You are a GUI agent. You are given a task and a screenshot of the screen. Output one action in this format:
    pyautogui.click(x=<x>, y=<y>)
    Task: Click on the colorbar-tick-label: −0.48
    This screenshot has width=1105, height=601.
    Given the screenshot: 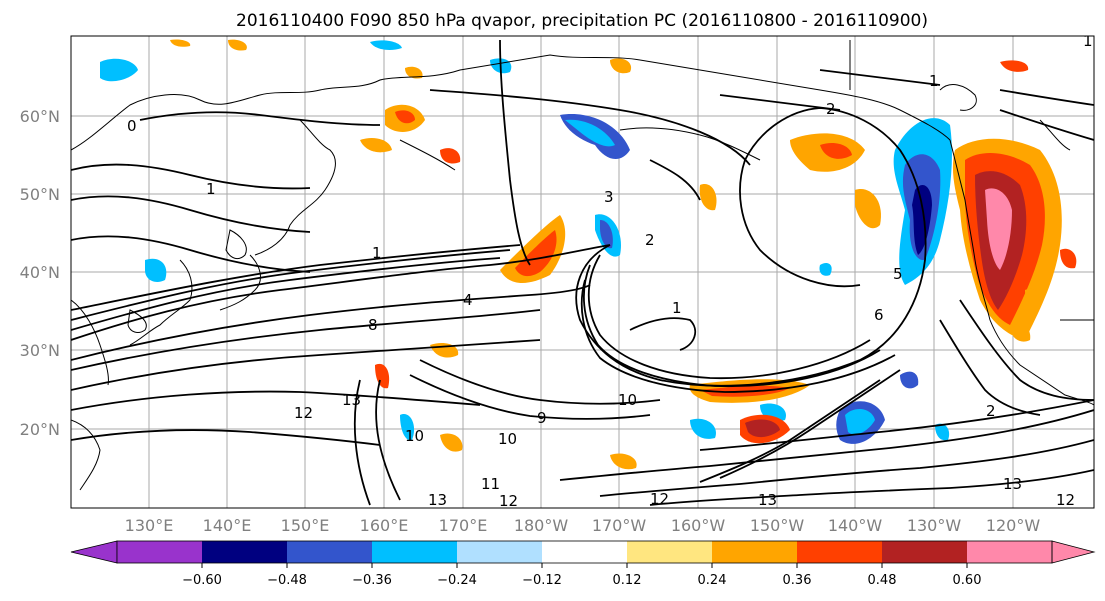 What is the action you would take?
    pyautogui.click(x=287, y=580)
    